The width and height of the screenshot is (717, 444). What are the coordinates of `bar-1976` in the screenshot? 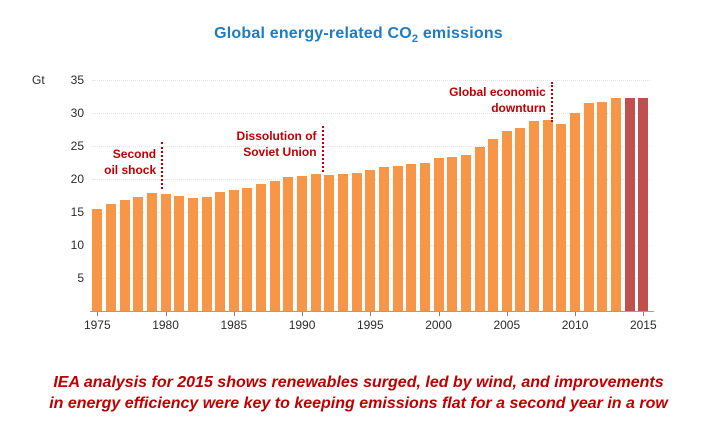 It's located at (110, 257).